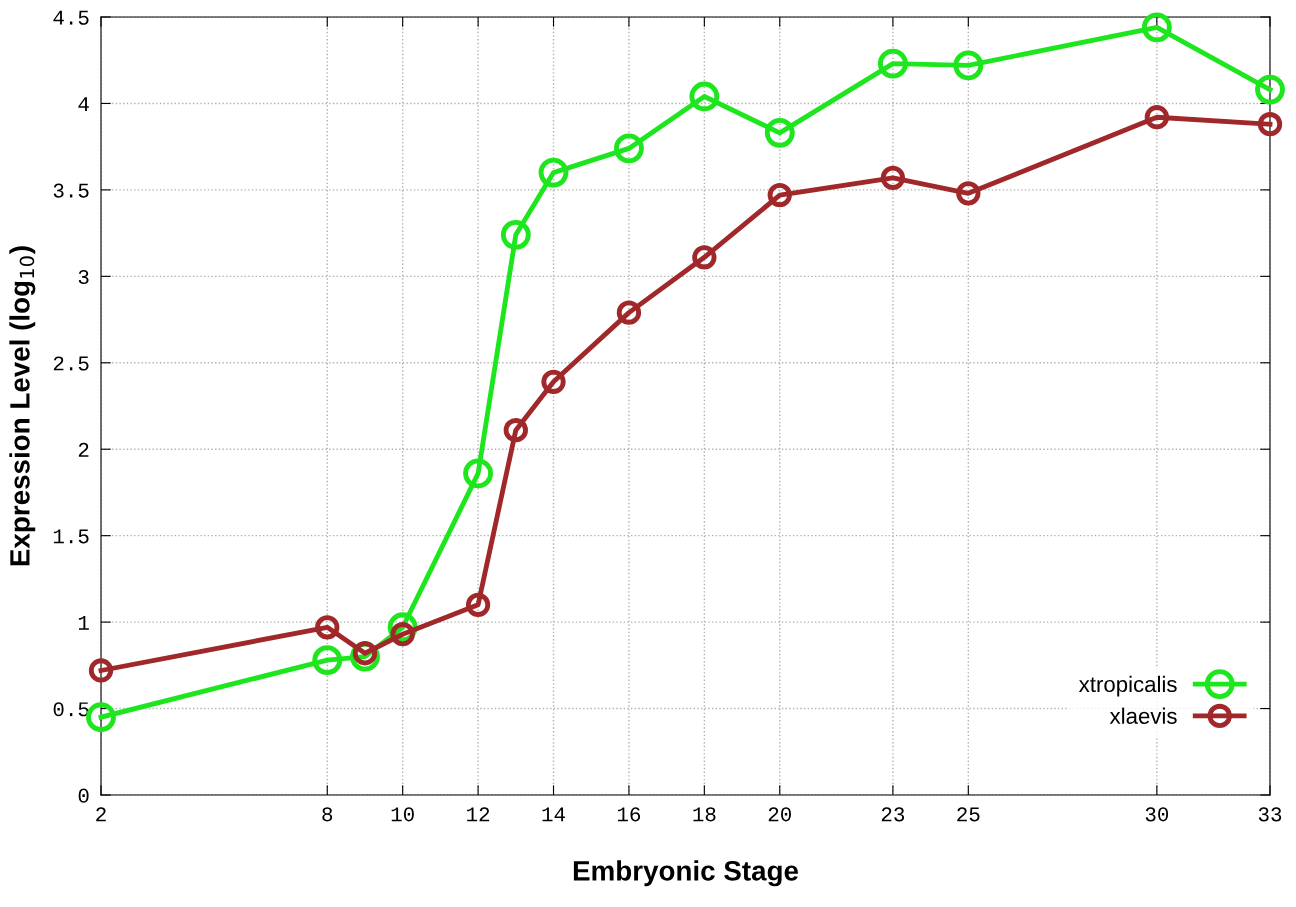  Describe the element at coordinates (71, 709) in the screenshot. I see `y-tick-label: 0.5` at that location.